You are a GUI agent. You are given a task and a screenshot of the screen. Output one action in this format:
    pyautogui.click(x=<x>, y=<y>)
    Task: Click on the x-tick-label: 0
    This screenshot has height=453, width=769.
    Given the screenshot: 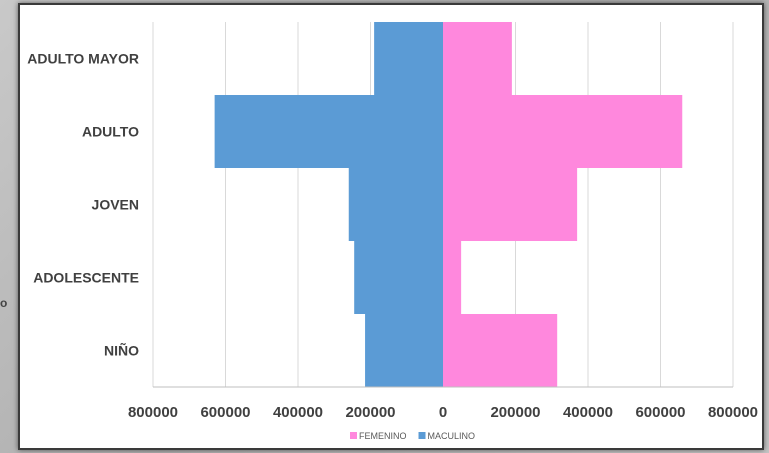 What is the action you would take?
    pyautogui.click(x=443, y=412)
    